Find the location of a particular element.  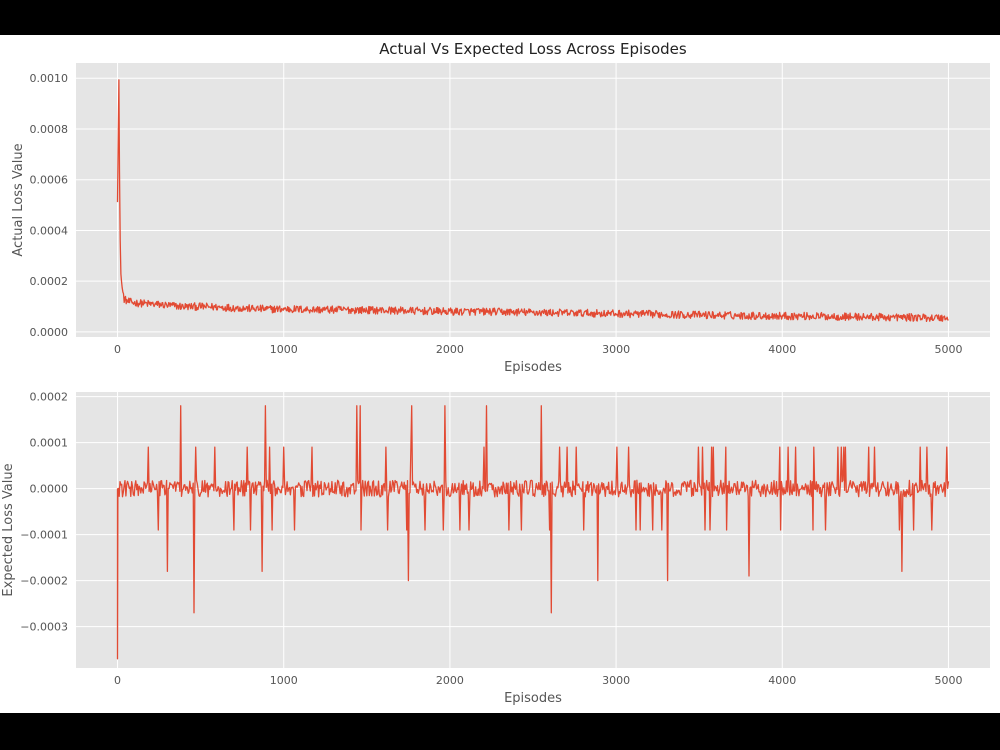

y-tick-label: 0.0001 is located at coordinates (49, 443).